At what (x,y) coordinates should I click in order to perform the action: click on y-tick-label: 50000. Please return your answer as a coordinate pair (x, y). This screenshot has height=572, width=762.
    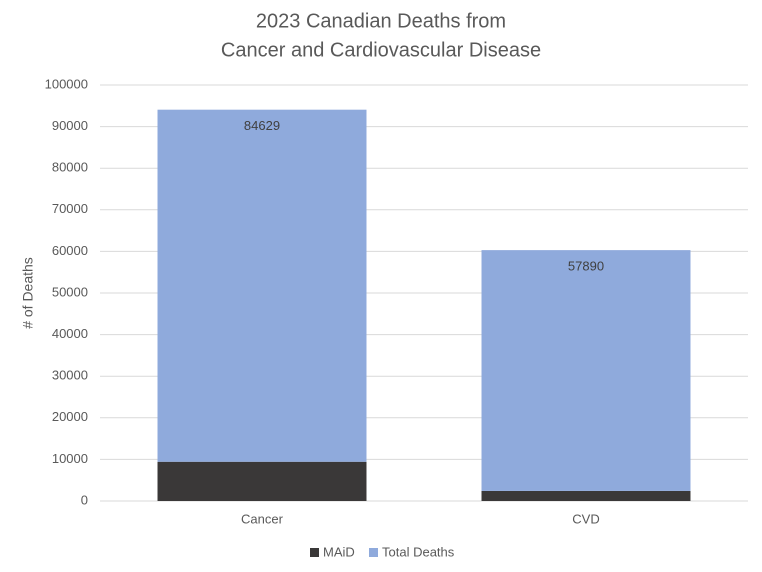
    Looking at the image, I should click on (70, 291).